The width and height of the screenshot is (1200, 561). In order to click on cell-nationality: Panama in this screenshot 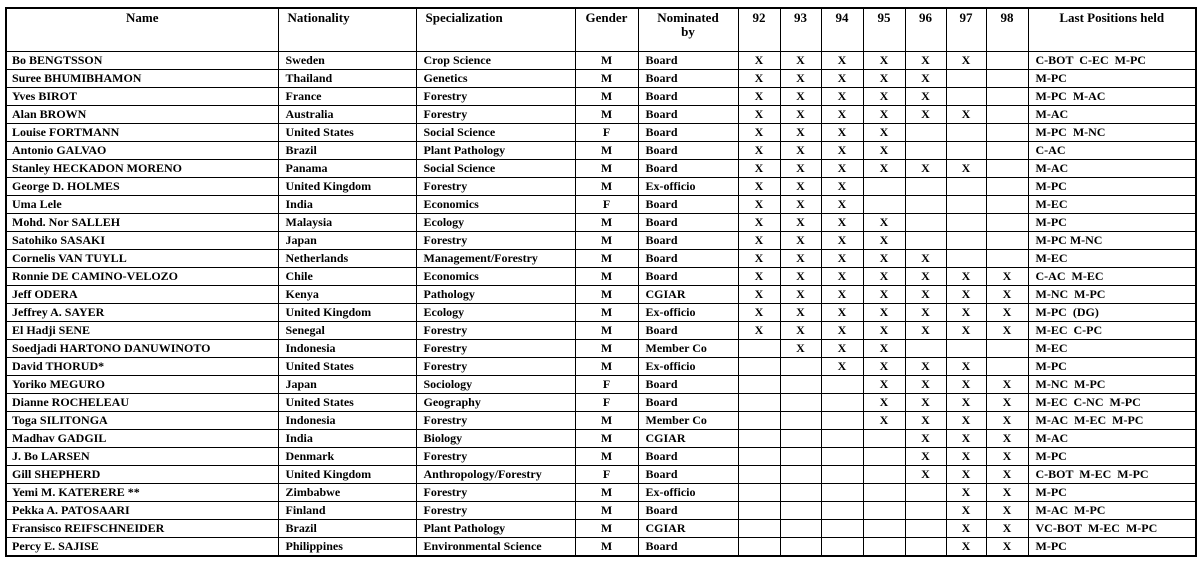, I will do `click(347, 168)`.